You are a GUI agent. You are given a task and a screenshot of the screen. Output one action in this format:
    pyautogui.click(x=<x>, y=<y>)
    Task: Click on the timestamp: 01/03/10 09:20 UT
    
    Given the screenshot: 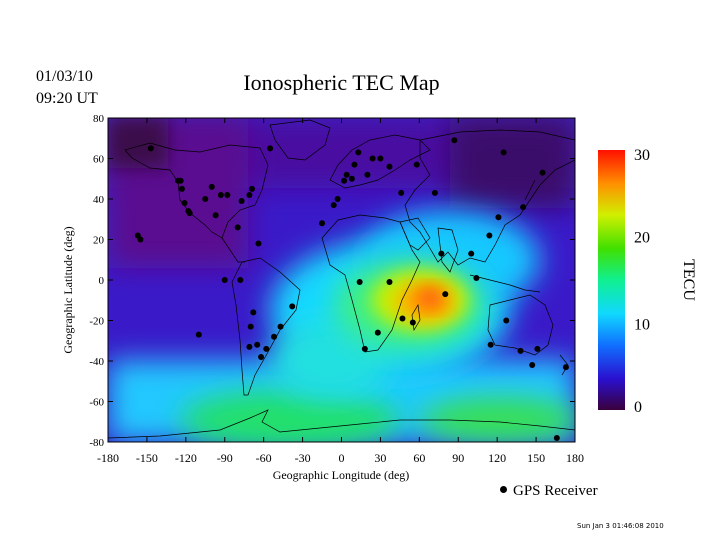 What is the action you would take?
    pyautogui.click(x=67, y=88)
    